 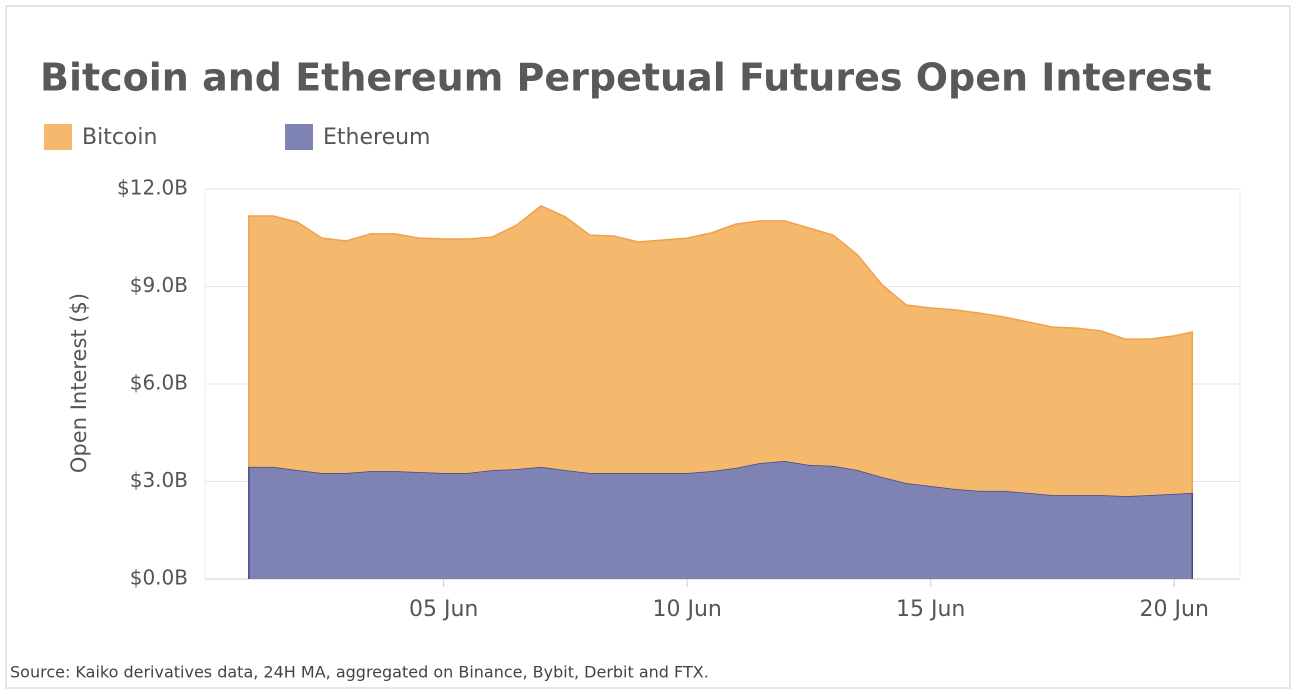 What do you see at coordinates (443, 609) in the screenshot?
I see `x-tick-label: 05 Jun` at bounding box center [443, 609].